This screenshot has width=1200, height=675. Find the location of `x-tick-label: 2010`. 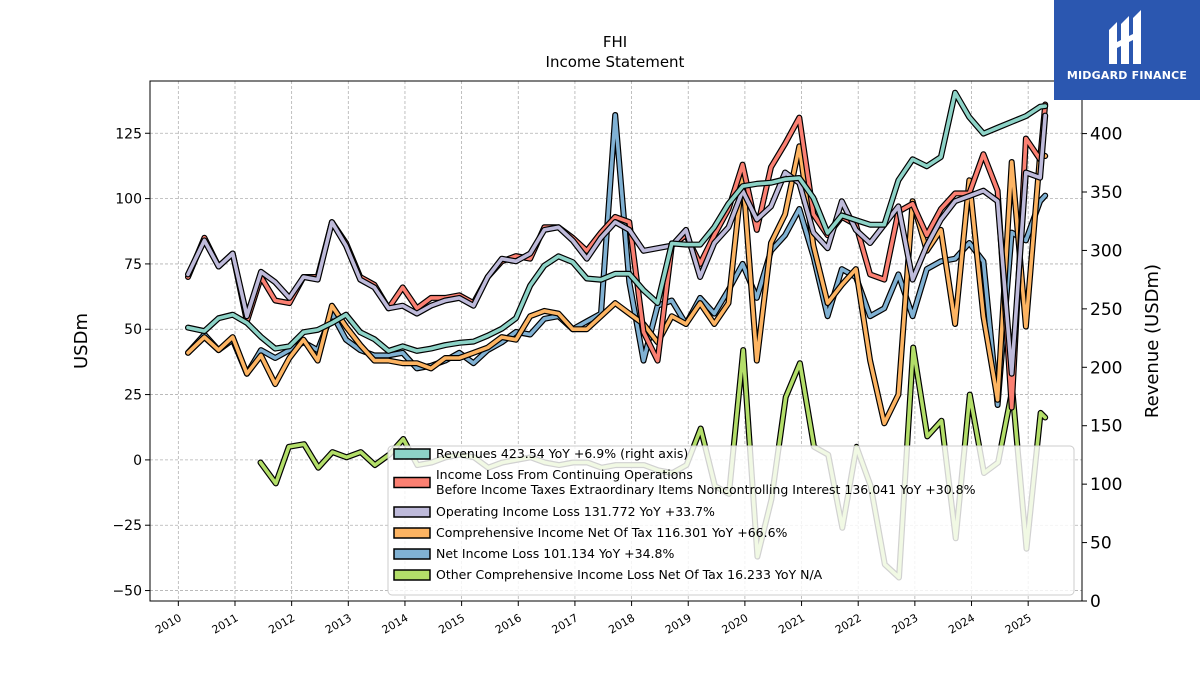

x-tick-label: 2010 is located at coordinates (168, 623).